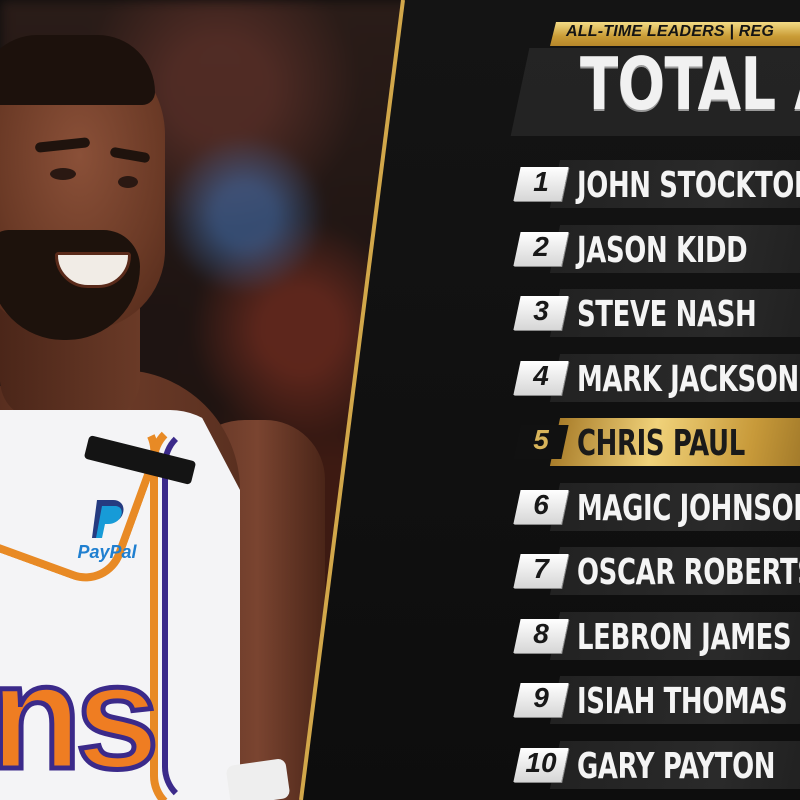  I want to click on leader-row: 3 STEVE NASH, so click(656, 313).